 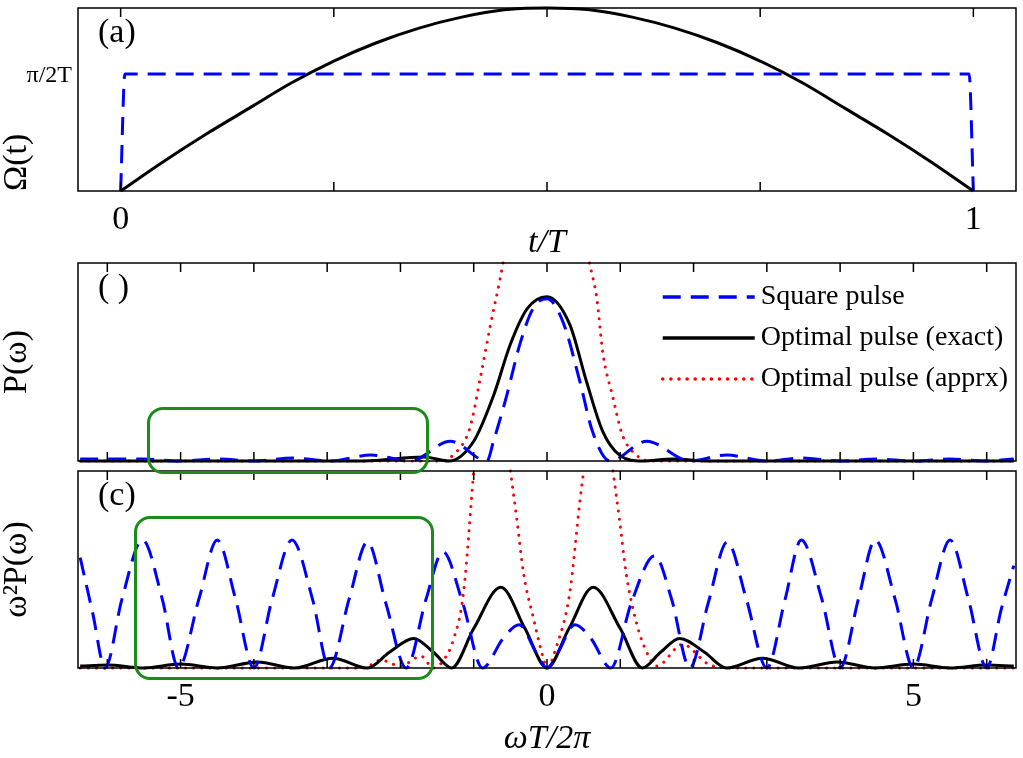 I want to click on x-tick-label: 1, so click(x=973, y=217).